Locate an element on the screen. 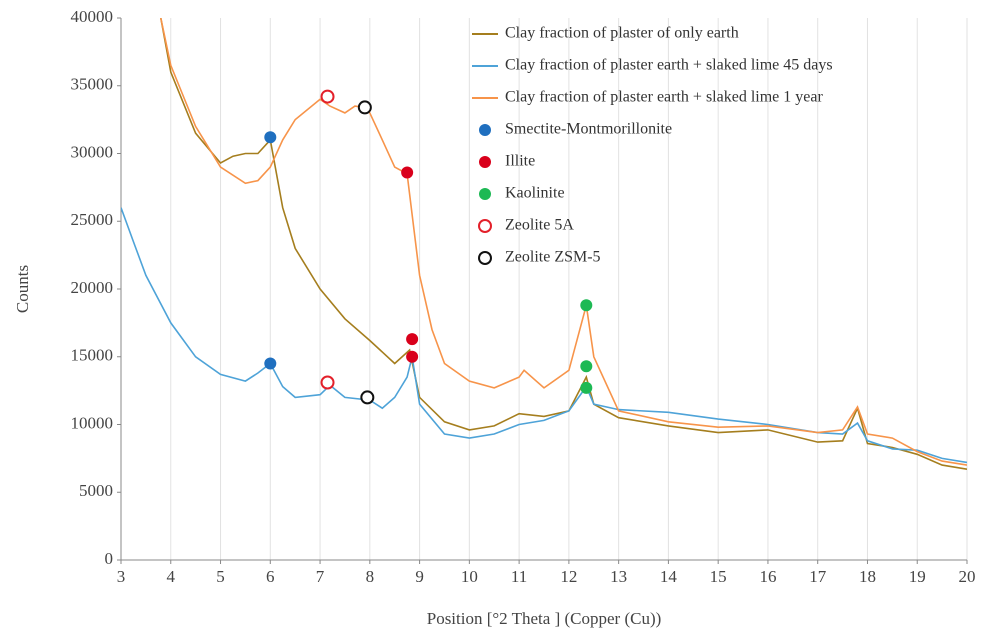 Image resolution: width=994 pixels, height=639 pixels. legend-label: Illite is located at coordinates (520, 161).